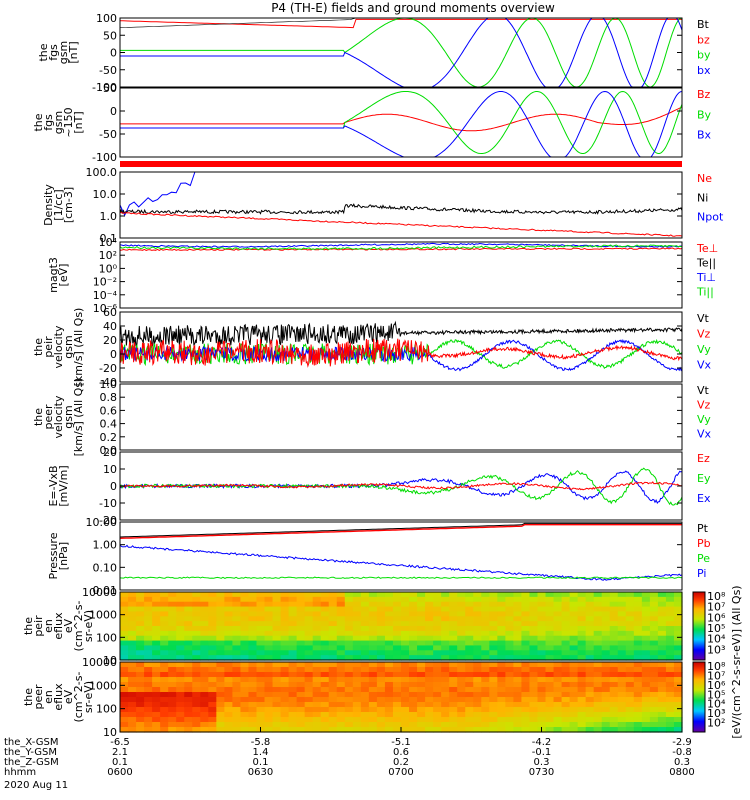 The image size is (750, 800). Describe the element at coordinates (109, 238) in the screenshot. I see `y-tick-label: 0.1` at that location.